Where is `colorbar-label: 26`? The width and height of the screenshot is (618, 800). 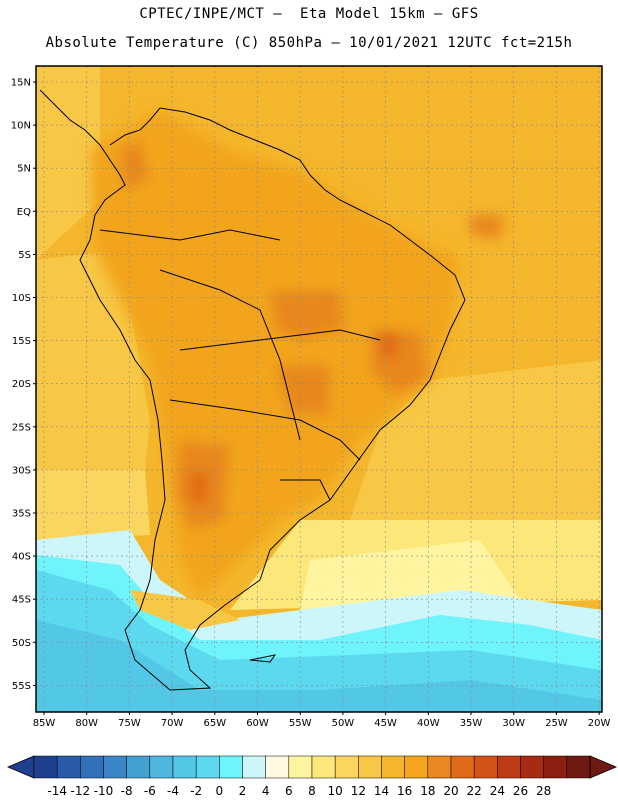
colorbar-label: 26 is located at coordinates (520, 791).